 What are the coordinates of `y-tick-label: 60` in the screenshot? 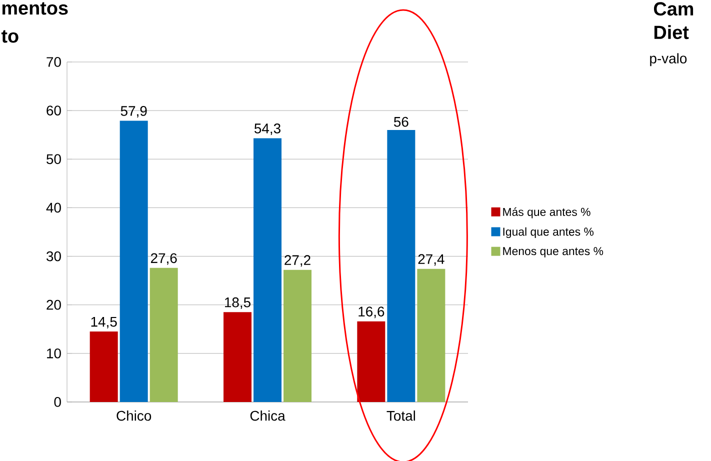 It's located at (53, 111).